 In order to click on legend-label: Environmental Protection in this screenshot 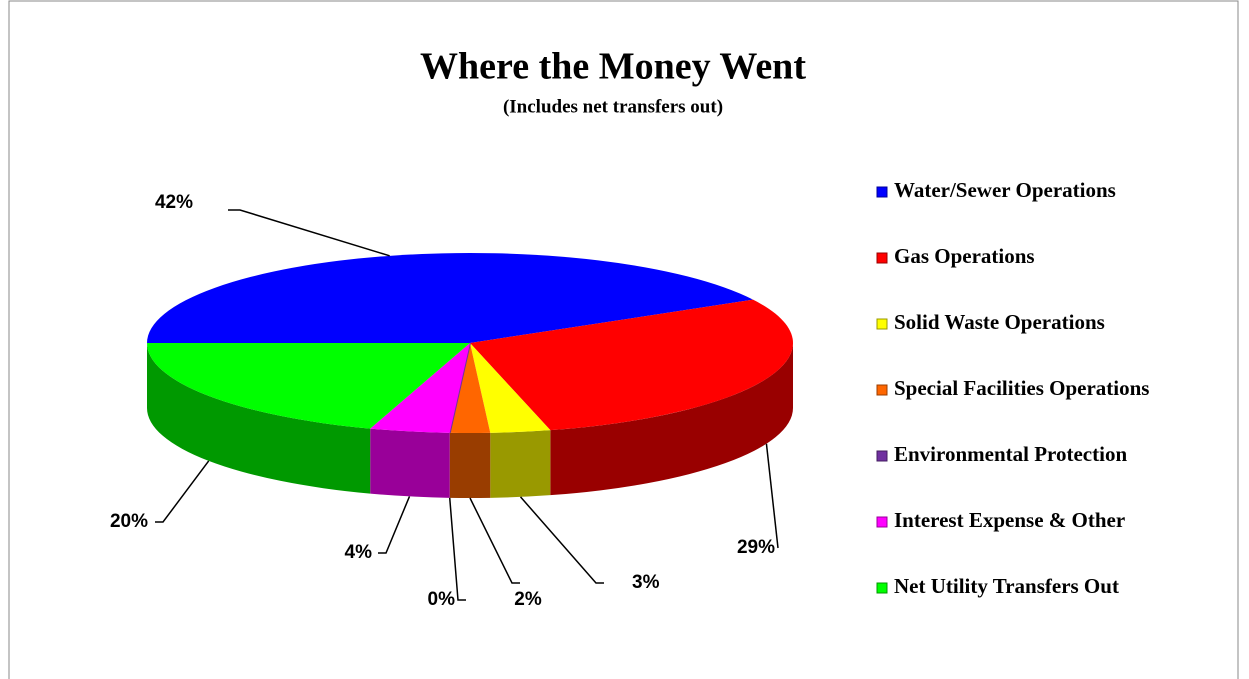, I will do `click(1010, 454)`.